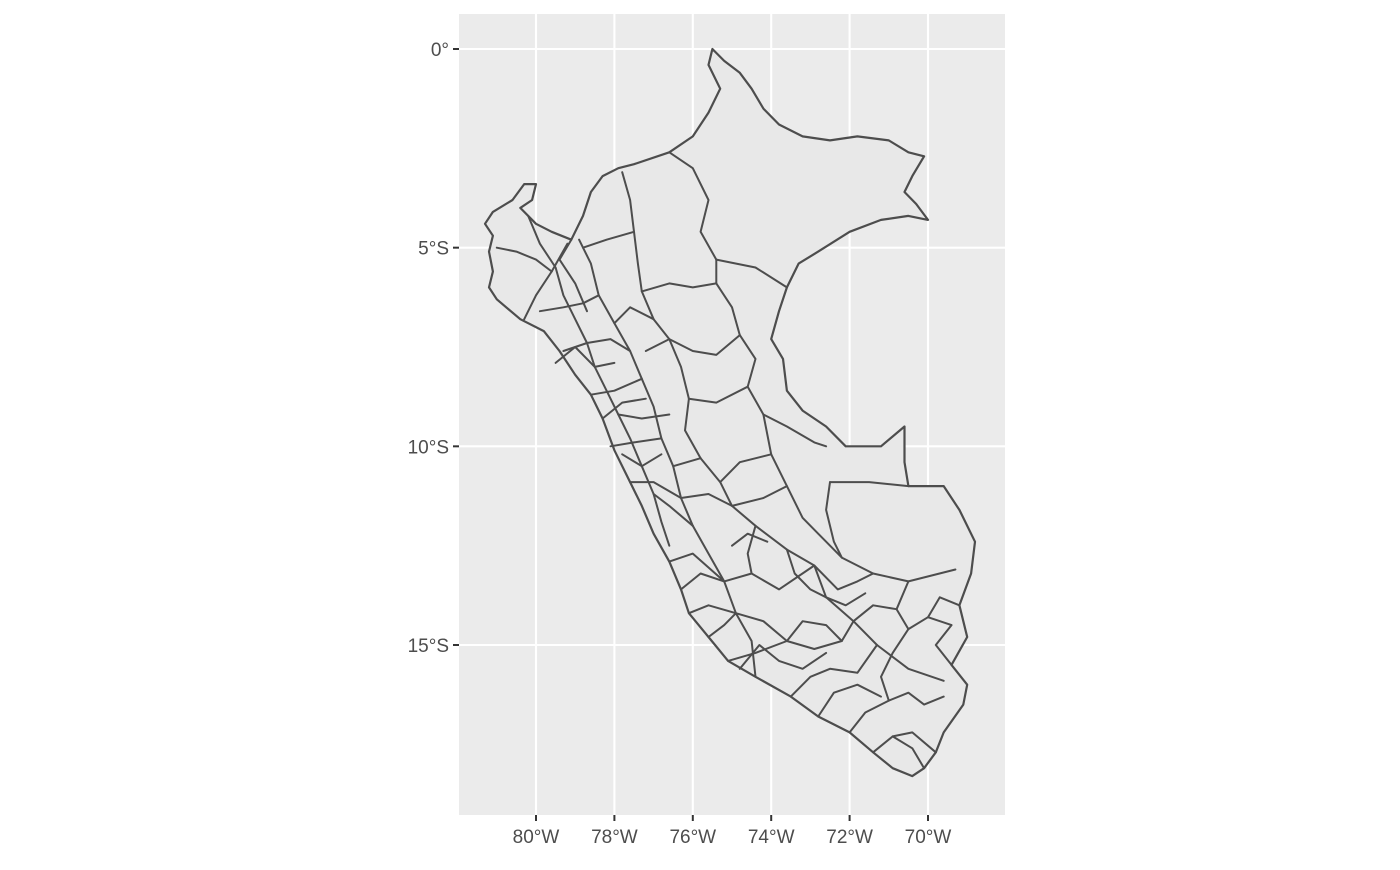  Describe the element at coordinates (771, 837) in the screenshot. I see `x-tick-label: 74°W` at that location.